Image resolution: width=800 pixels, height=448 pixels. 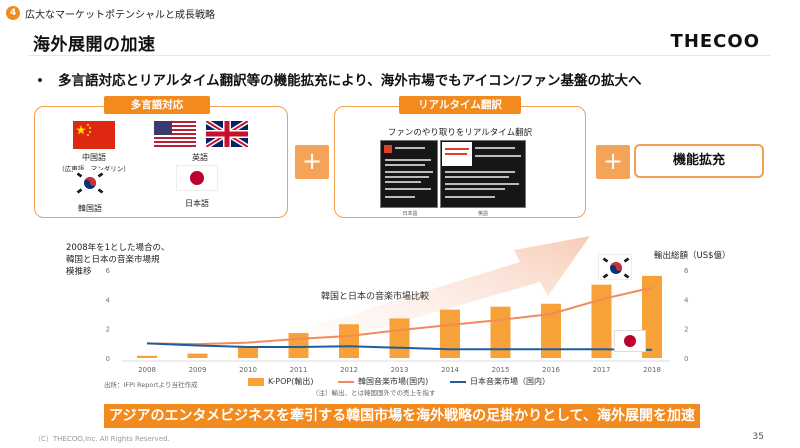 I want to click on china-flag-icon, so click(x=94, y=135).